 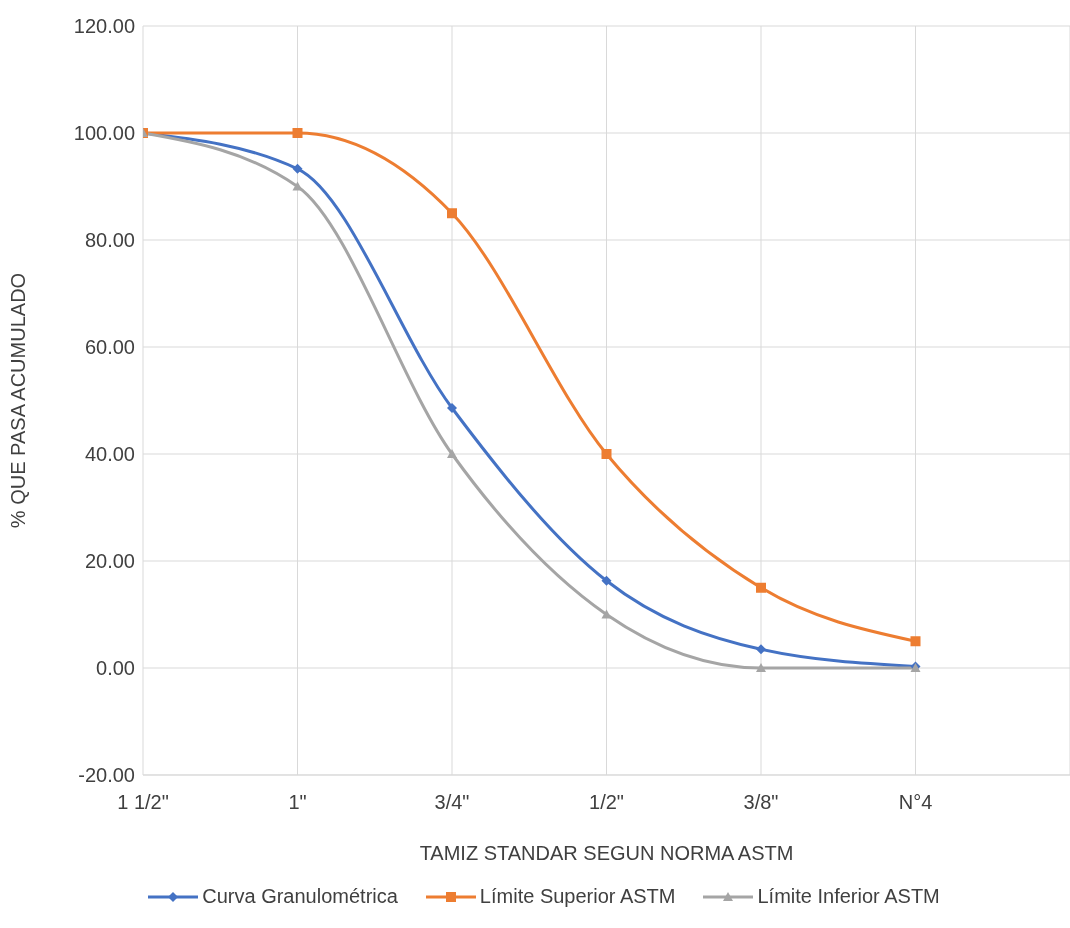 What do you see at coordinates (606, 853) in the screenshot?
I see `x-axis-title: TAMIZ STANDAR SEGUN NORMA ASTM` at bounding box center [606, 853].